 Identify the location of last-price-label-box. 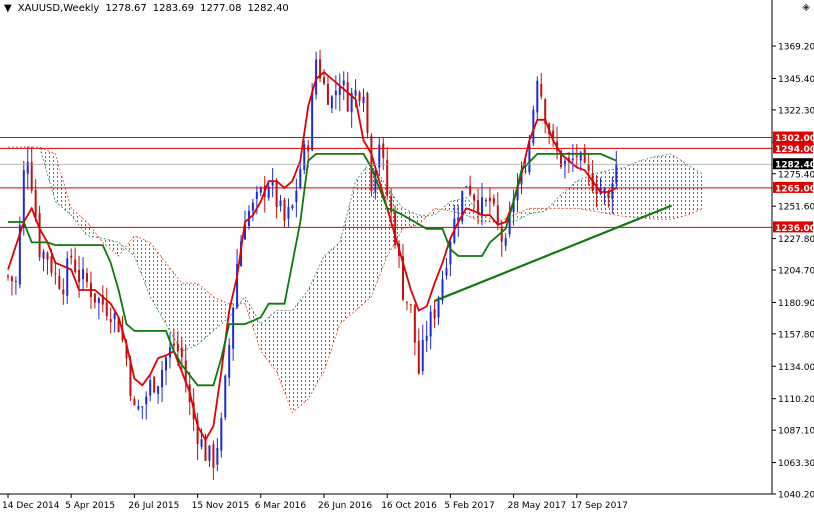
(793, 164).